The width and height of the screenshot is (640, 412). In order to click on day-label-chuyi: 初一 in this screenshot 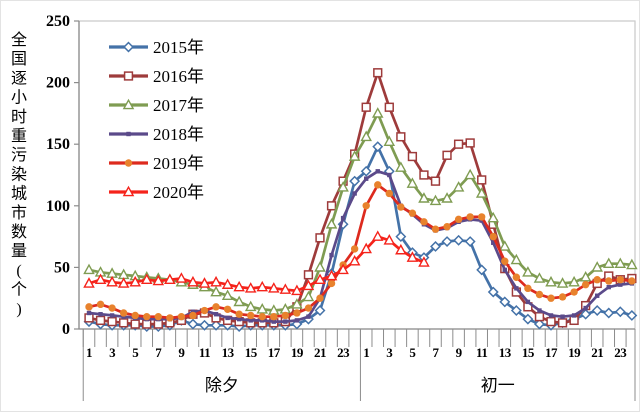, I will do `click(498, 385)`.